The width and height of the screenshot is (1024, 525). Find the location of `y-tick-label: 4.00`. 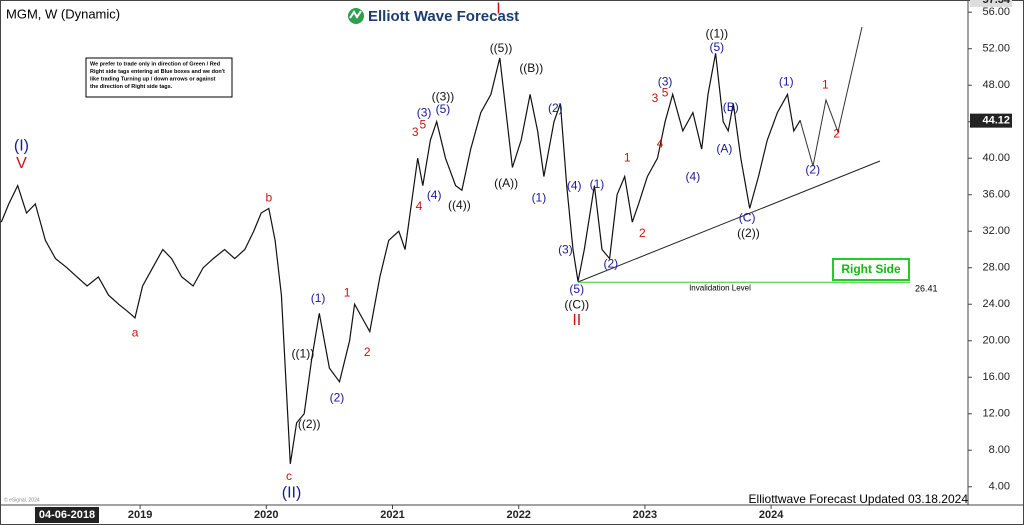

y-tick-label: 4.00 is located at coordinates (999, 487).